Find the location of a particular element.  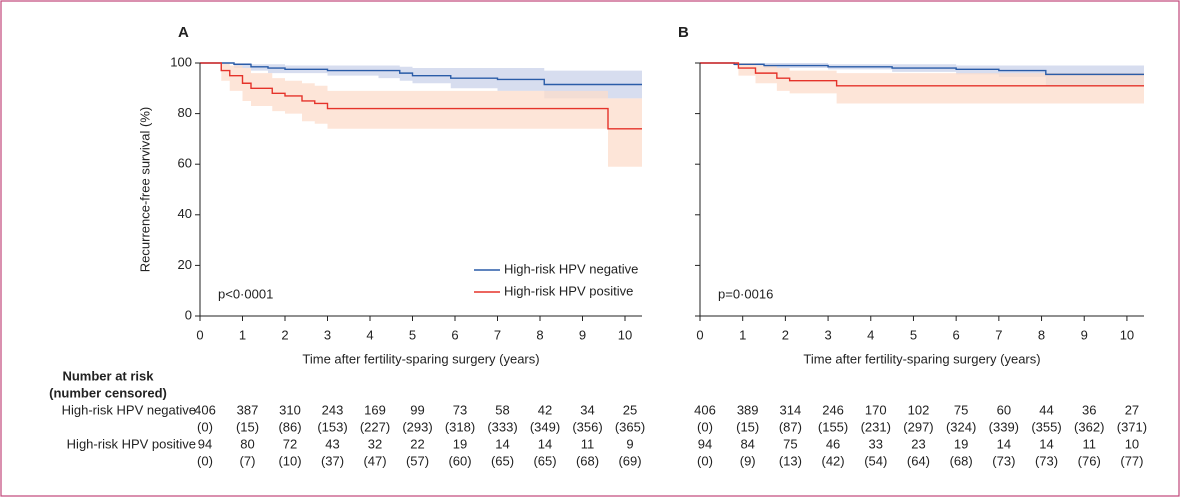

censored-count: (318) is located at coordinates (460, 426).